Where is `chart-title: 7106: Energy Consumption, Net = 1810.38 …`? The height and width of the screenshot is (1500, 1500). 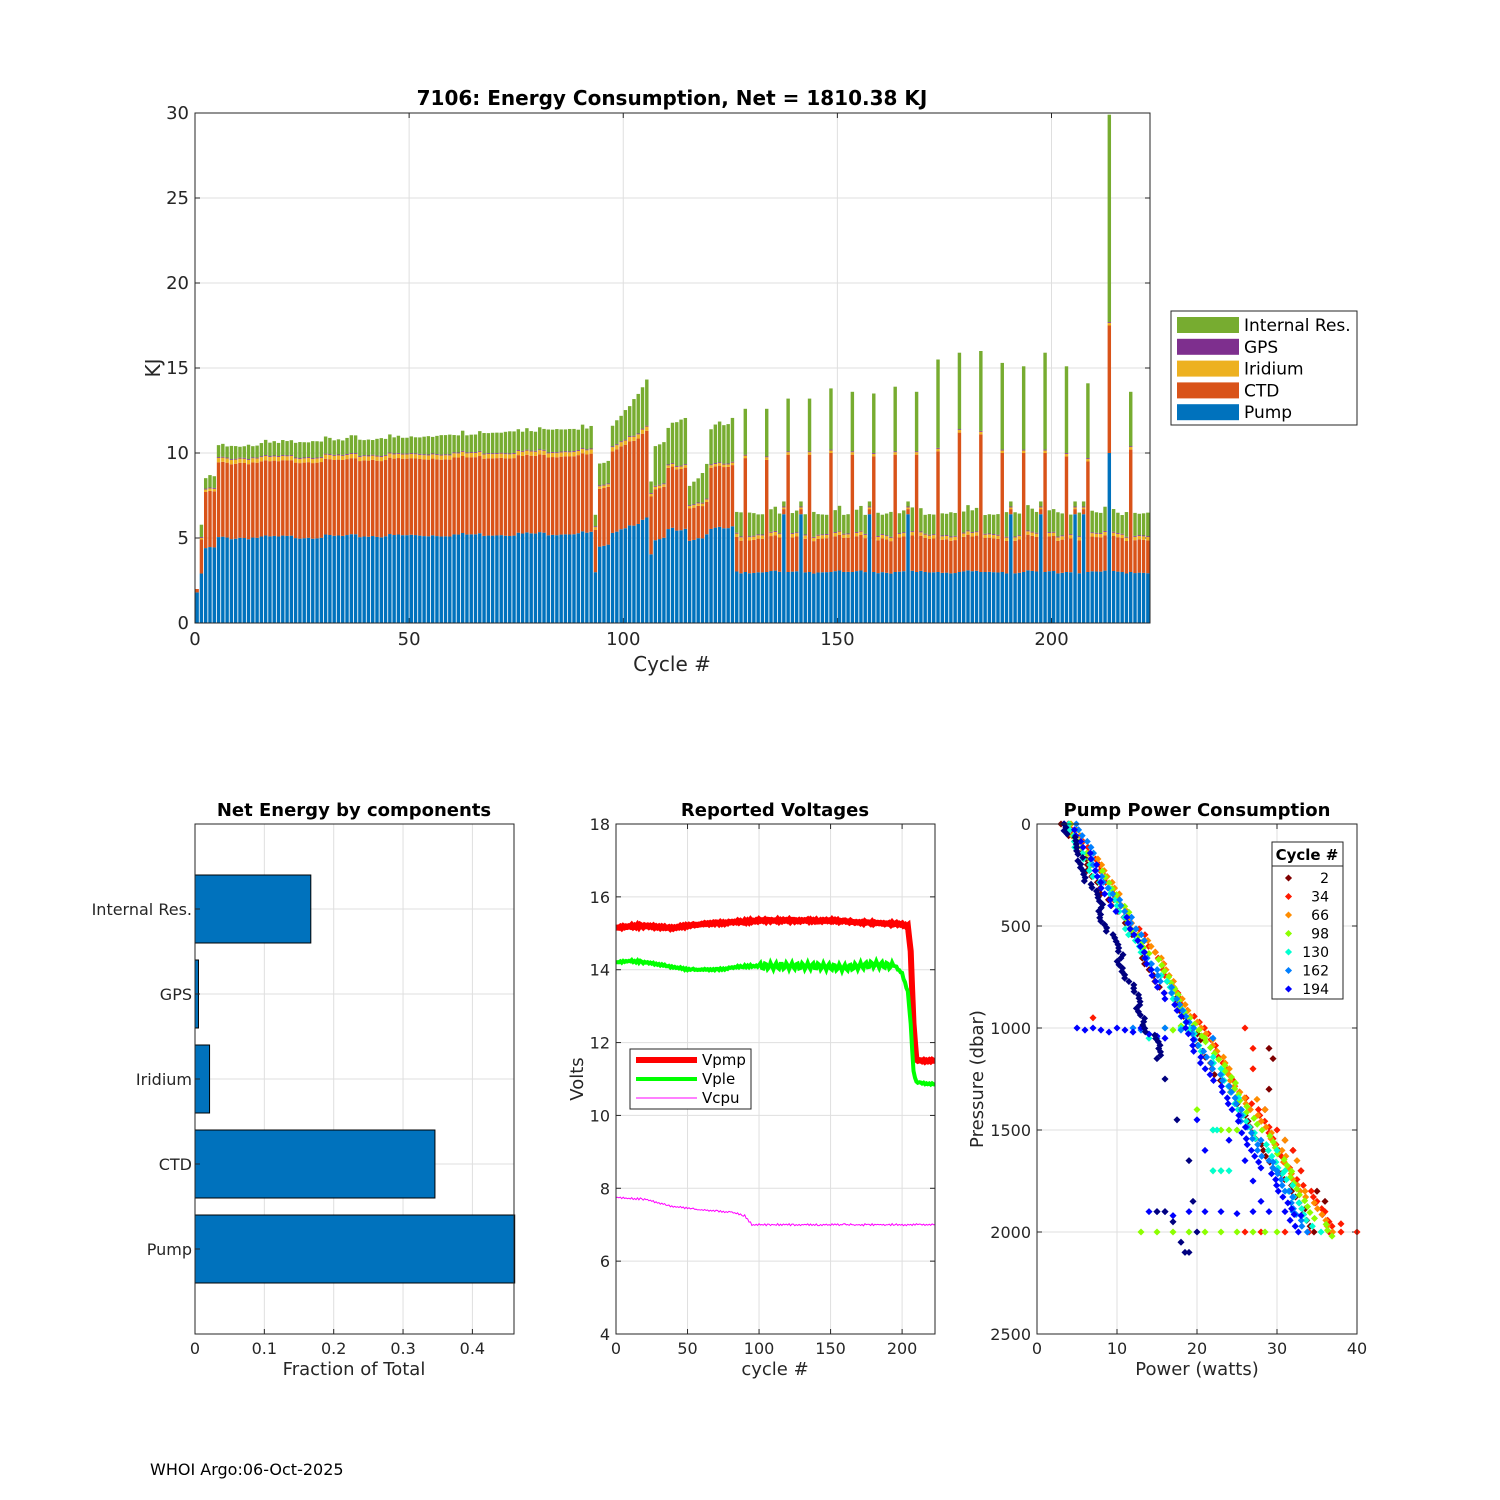 chart-title: 7106: Energy Consumption, Net = 1810.38 … is located at coordinates (672, 98).